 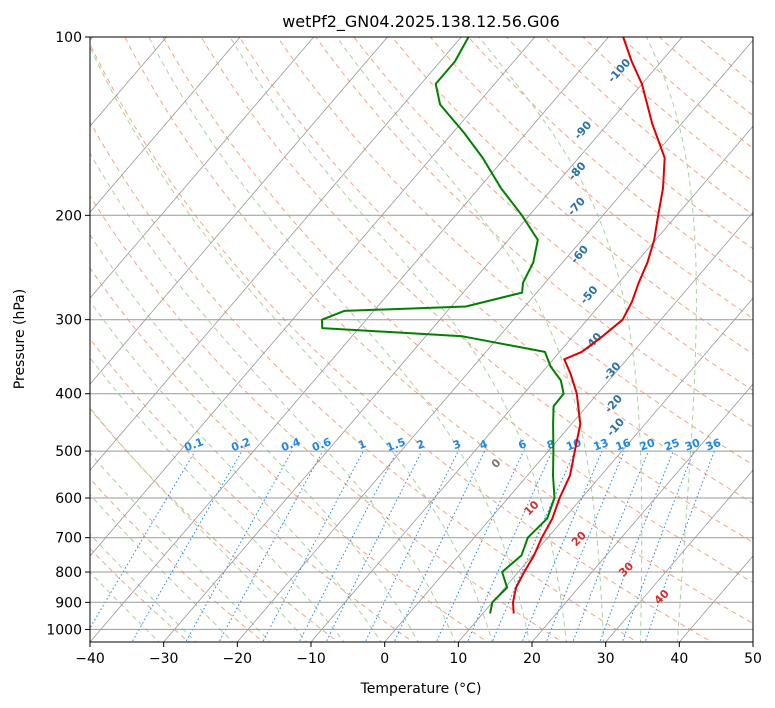 I want to click on mixing-ratio-label: 20, so click(x=647, y=445).